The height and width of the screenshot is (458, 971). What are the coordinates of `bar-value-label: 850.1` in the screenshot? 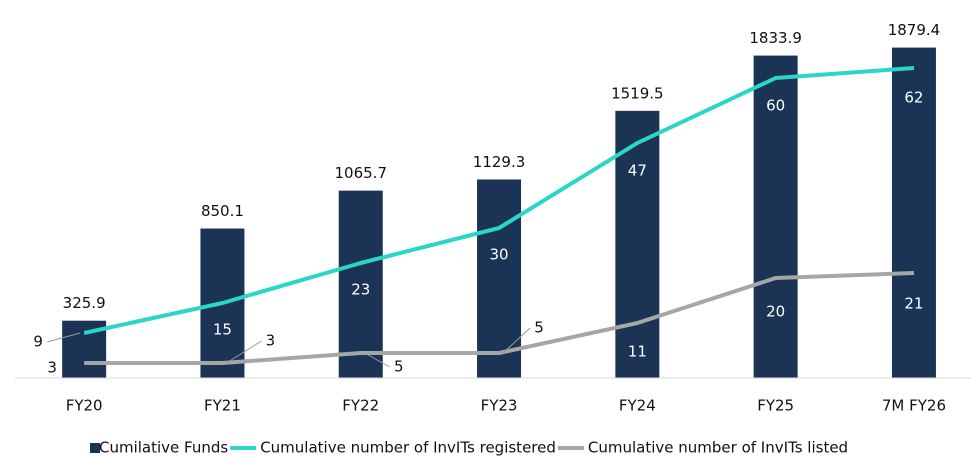 It's located at (222, 211).